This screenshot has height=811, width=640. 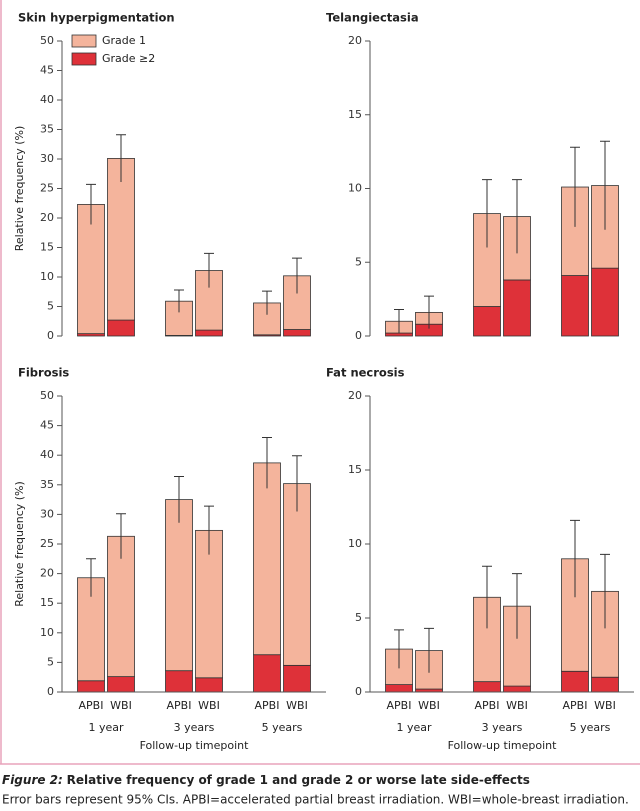 What do you see at coordinates (282, 727) in the screenshot?
I see `group-label: 5 years` at bounding box center [282, 727].